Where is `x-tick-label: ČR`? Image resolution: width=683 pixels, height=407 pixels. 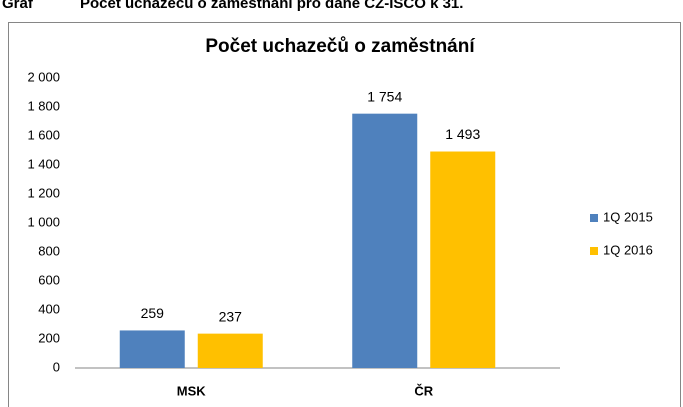 x-tick-label: ČR is located at coordinates (423, 390).